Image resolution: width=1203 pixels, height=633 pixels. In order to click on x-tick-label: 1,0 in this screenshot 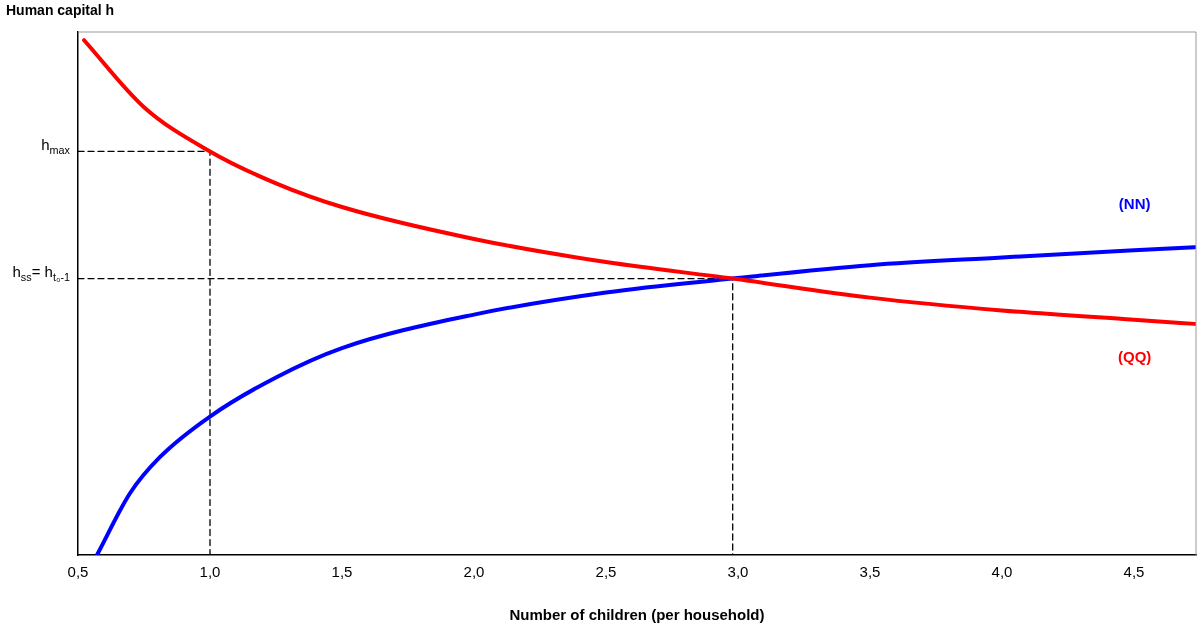, I will do `click(210, 572)`.